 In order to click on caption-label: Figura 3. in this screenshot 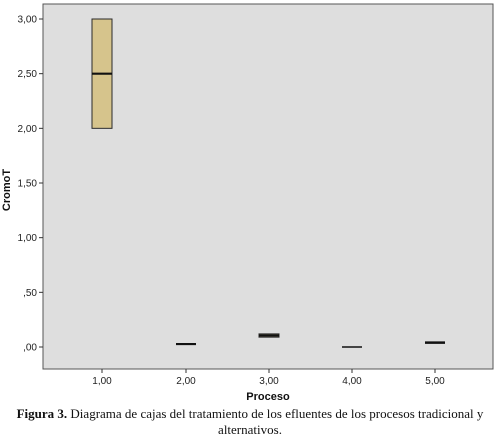, I will do `click(42, 413)`.